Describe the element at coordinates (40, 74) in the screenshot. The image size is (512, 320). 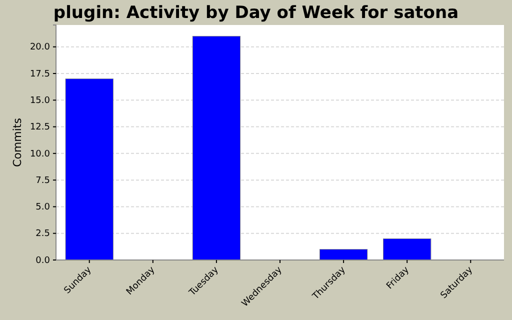
I see `y-tick-label: 17.5` at that location.